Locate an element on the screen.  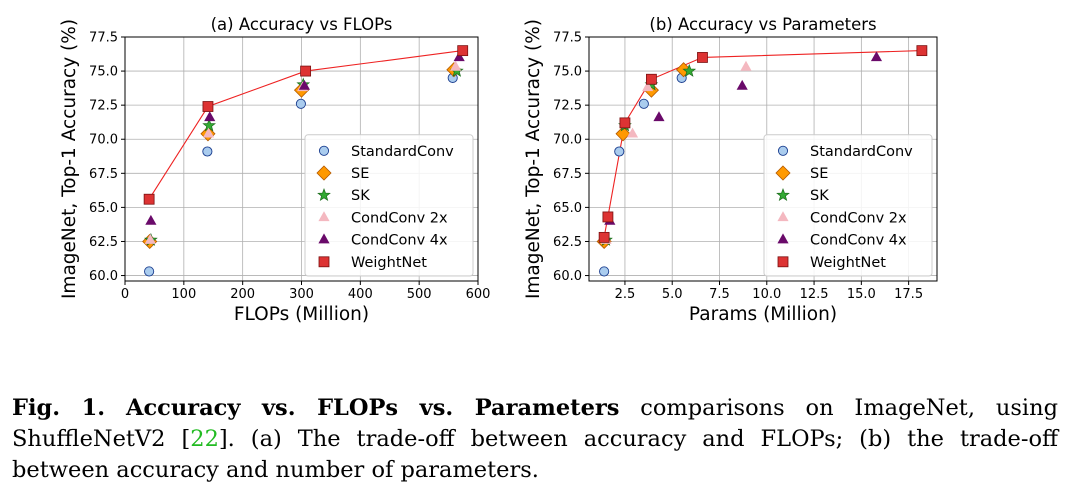
chart-b-xtick-label: 10.0 is located at coordinates (766, 294).